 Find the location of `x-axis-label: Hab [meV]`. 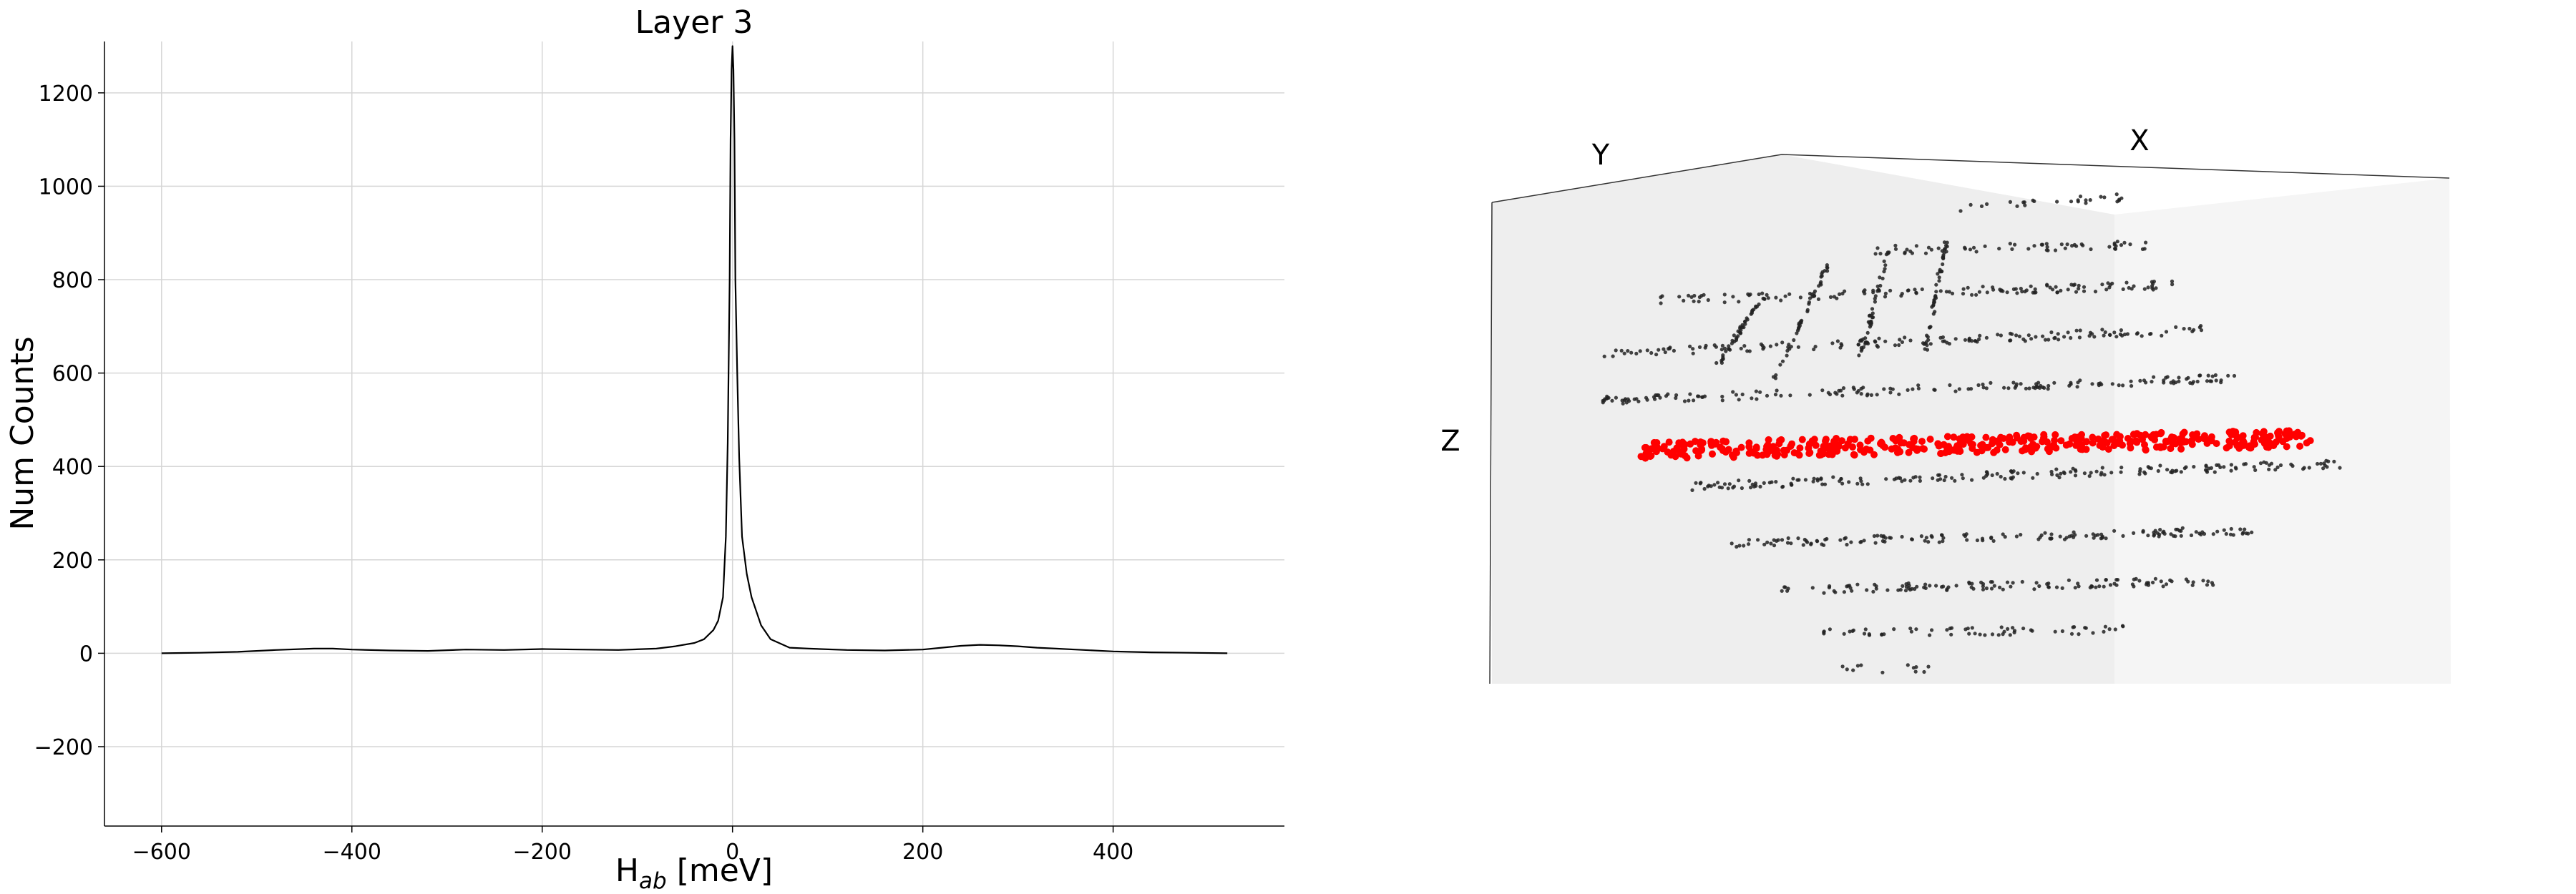

x-axis-label: Hab [meV] is located at coordinates (694, 873).